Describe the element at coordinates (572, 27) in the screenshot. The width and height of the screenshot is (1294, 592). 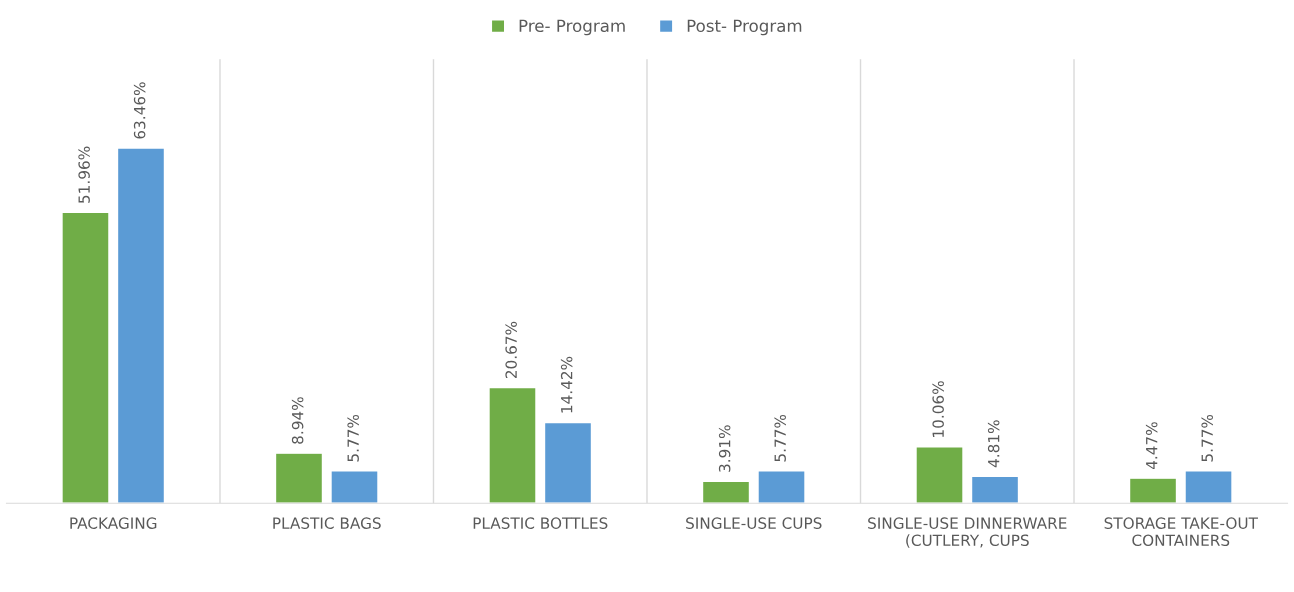
I see `legend-label: Pre- Program` at that location.